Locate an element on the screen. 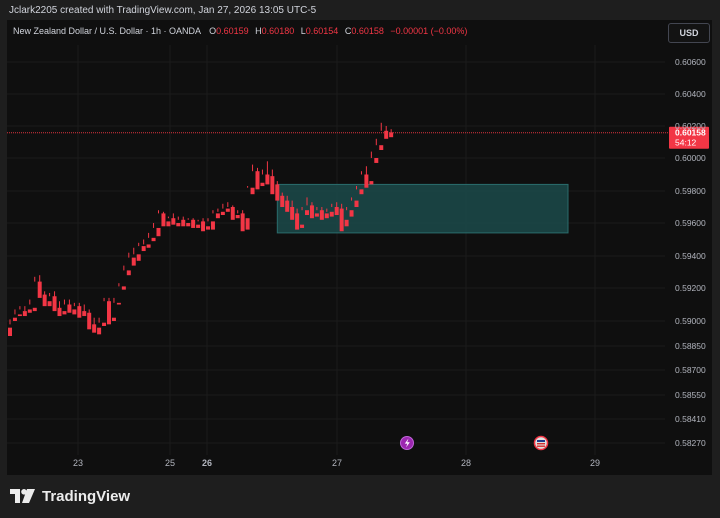 The image size is (720, 518). price-tick-label: 0.58850 is located at coordinates (690, 346).